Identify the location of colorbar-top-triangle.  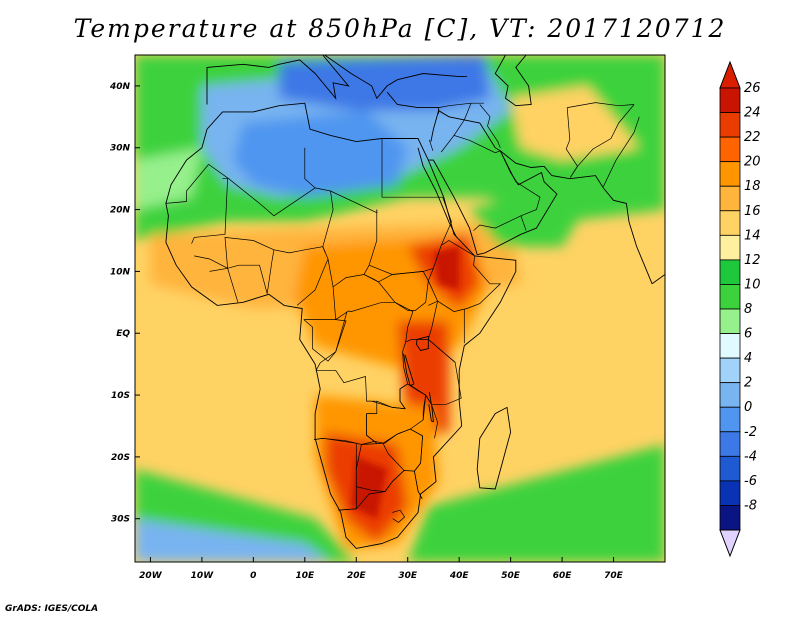
(730, 74).